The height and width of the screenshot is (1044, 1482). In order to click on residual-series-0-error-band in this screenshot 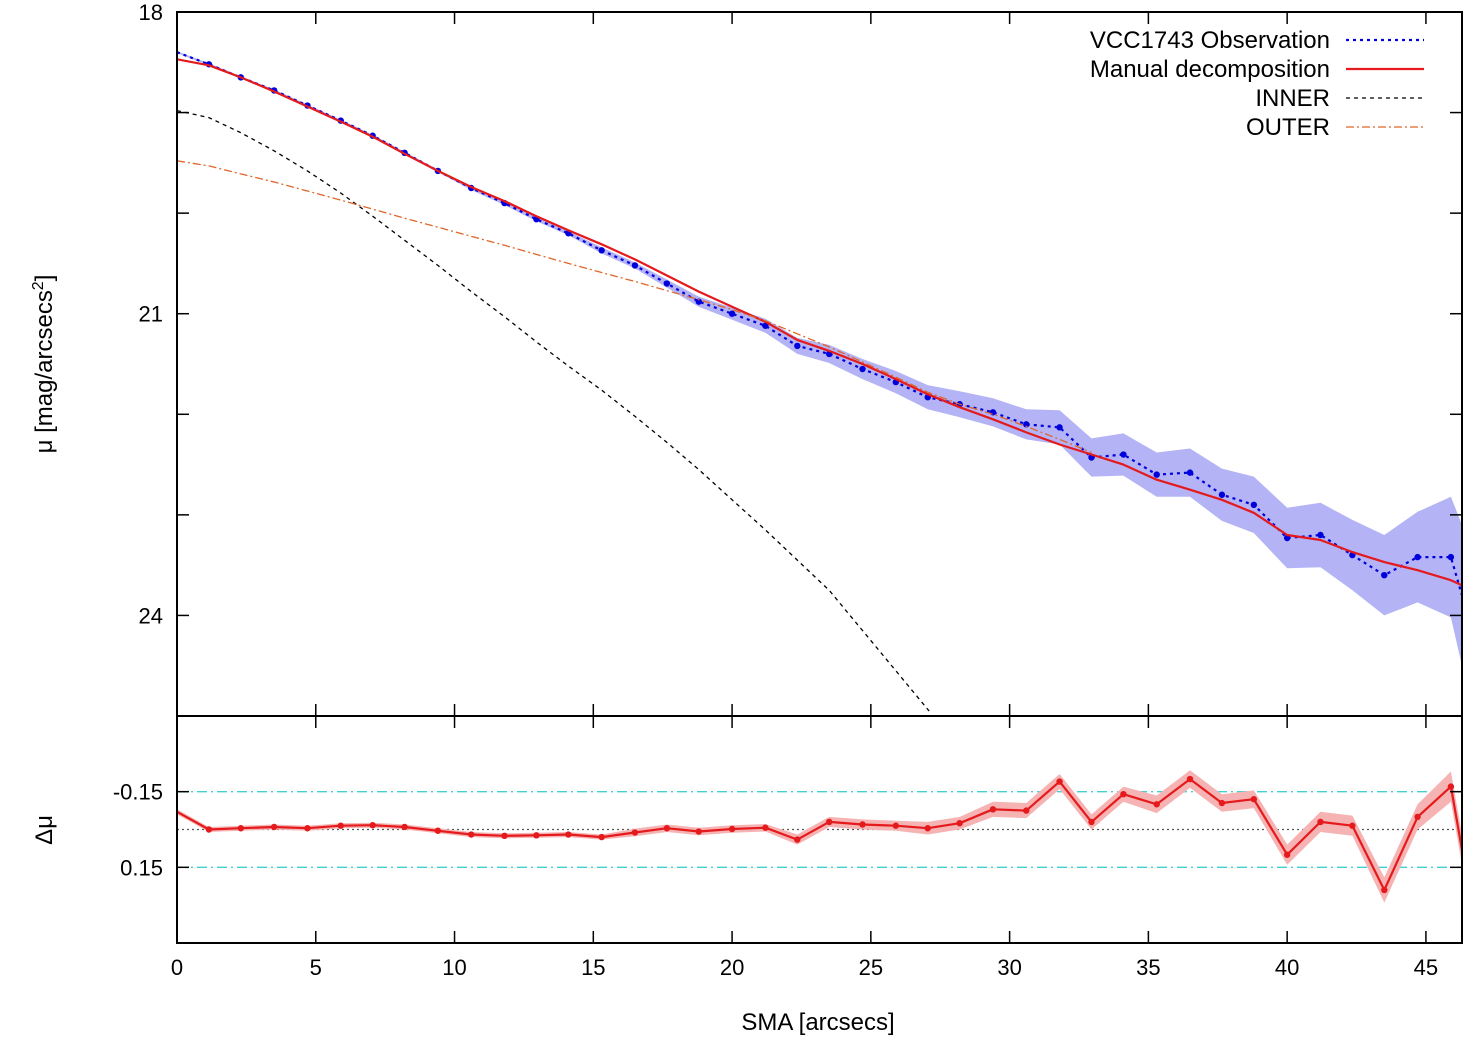, I will do `click(819, 836)`.